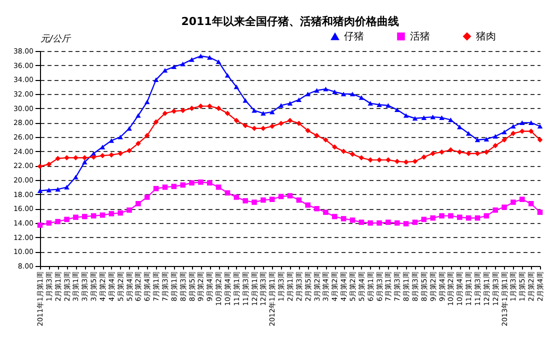  I want to click on y-axis-title: 元/公斤, so click(56, 39).